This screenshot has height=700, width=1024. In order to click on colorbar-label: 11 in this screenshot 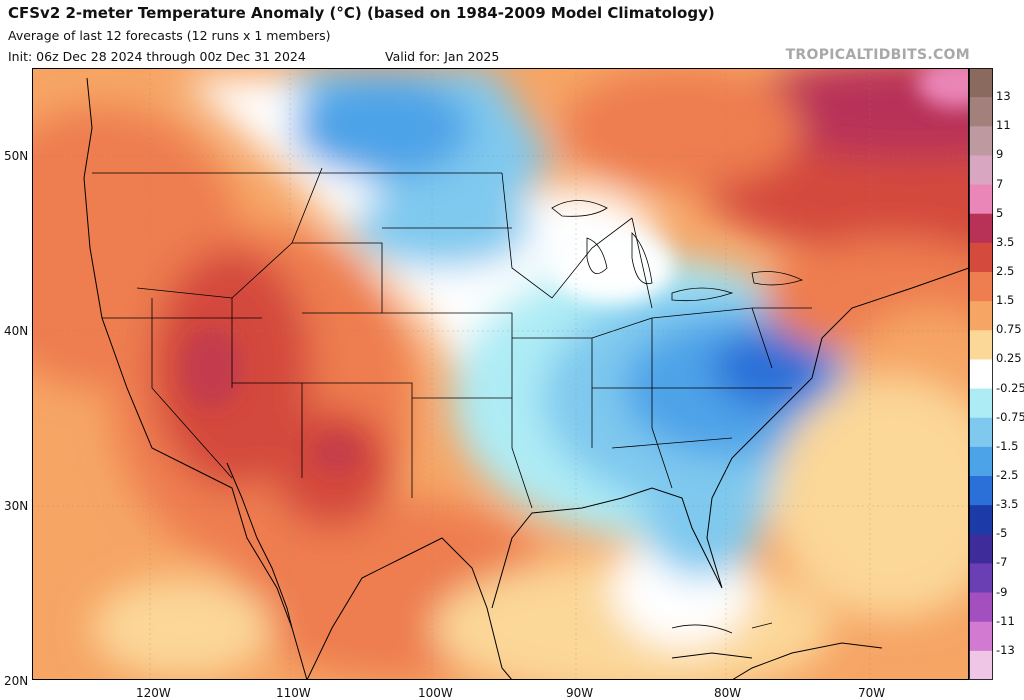, I will do `click(1003, 125)`.